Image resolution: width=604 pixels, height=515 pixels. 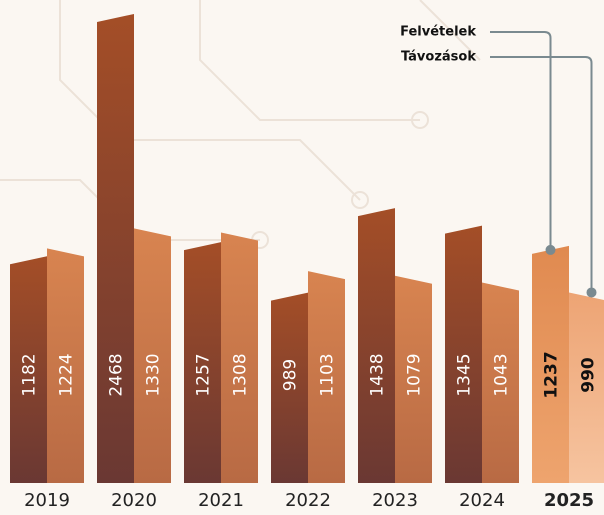 I want to click on legend-label: Távozások, so click(x=438, y=57).